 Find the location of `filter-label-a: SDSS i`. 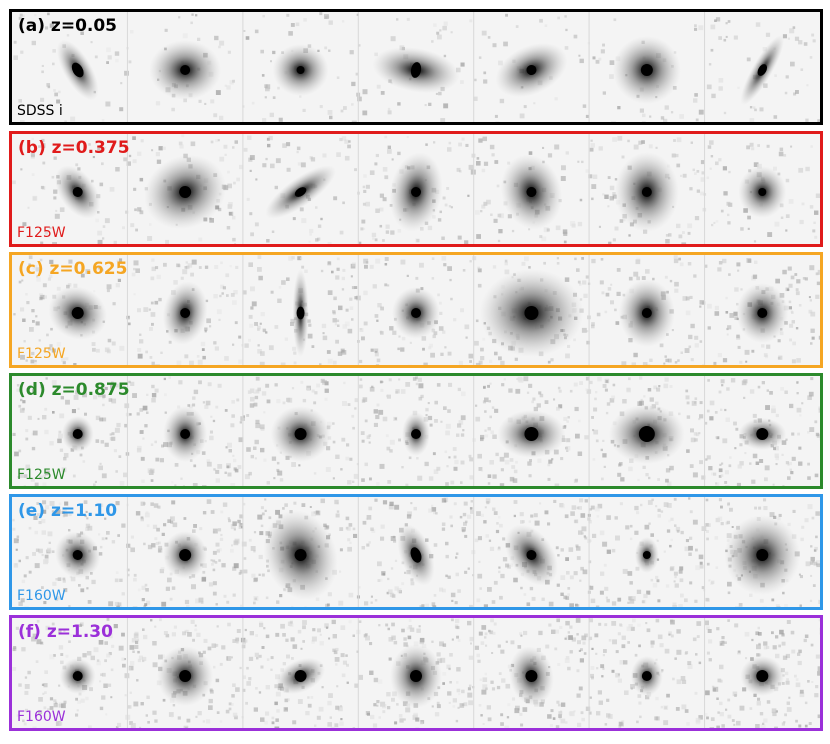

filter-label-a: SDSS i is located at coordinates (40, 111).